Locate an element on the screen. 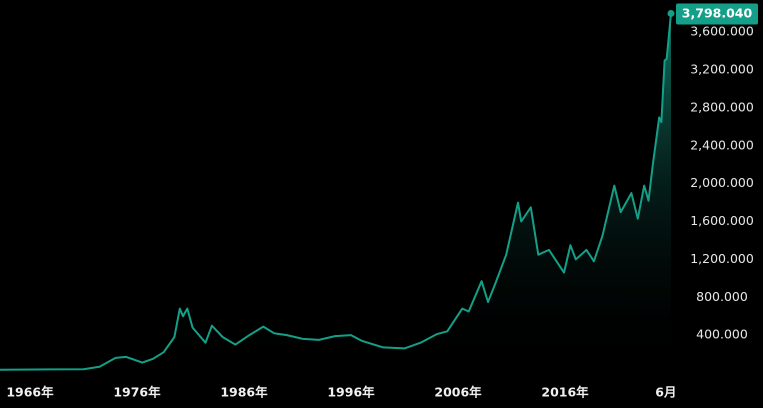 This screenshot has width=763, height=408. x-tick-label: 1986年 is located at coordinates (244, 392).